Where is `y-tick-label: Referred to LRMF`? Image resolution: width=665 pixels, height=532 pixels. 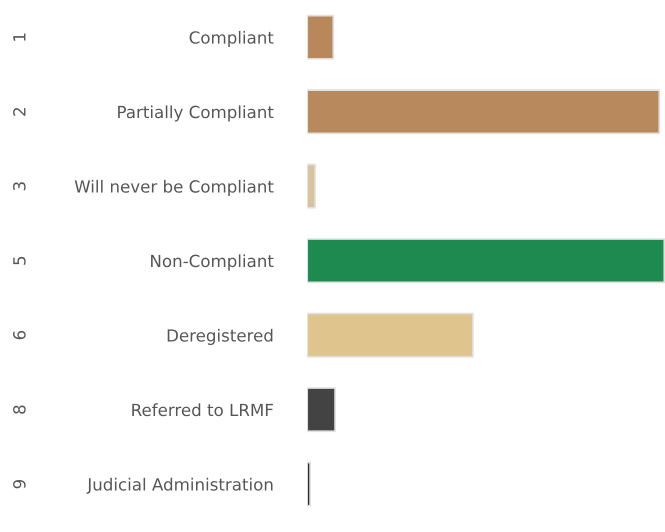 y-tick-label: Referred to LRMF is located at coordinates (202, 409).